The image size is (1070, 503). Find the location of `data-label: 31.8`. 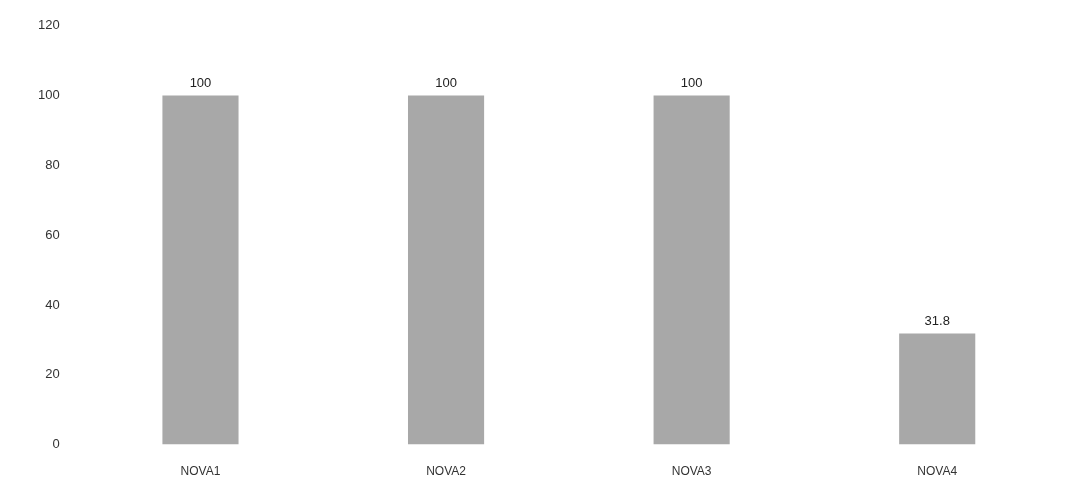

data-label: 31.8 is located at coordinates (937, 320).